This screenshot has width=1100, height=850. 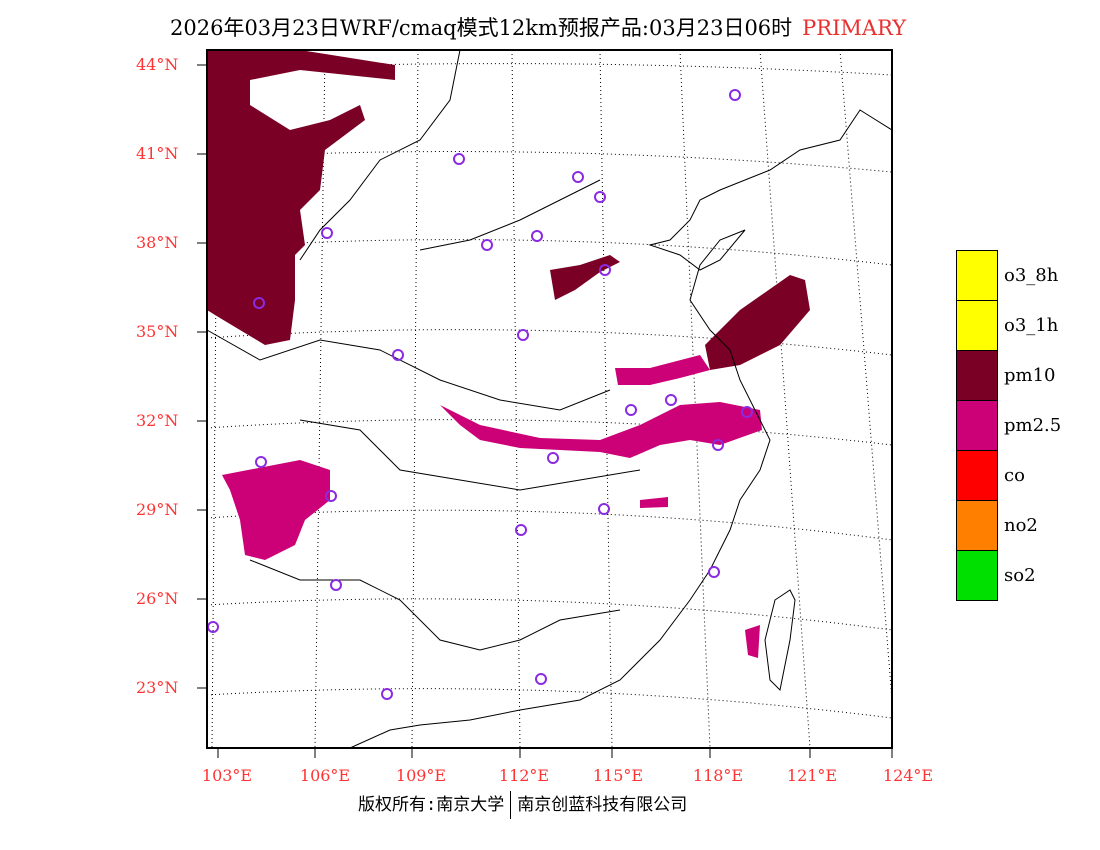 I want to click on legend-item: pm2.5, so click(x=1008, y=425).